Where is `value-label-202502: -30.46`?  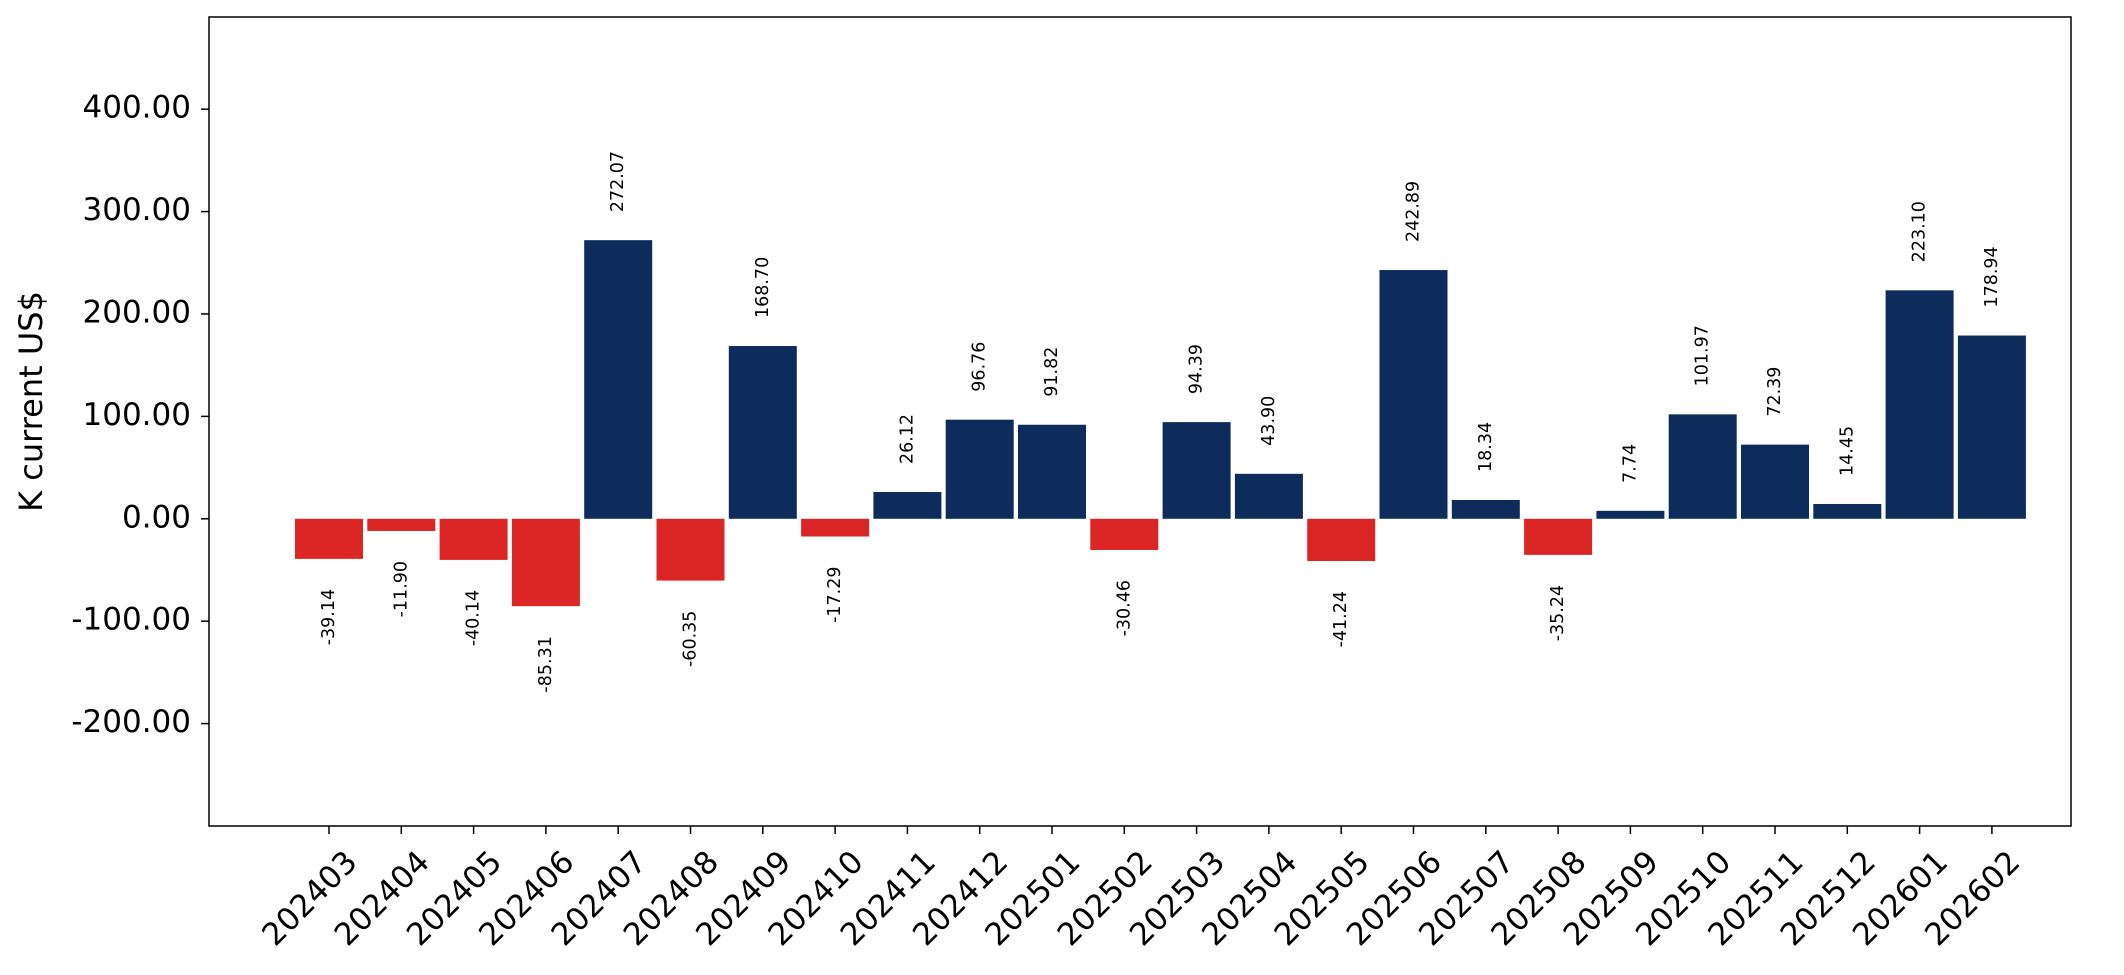
value-label-202502: -30.46 is located at coordinates (1124, 608).